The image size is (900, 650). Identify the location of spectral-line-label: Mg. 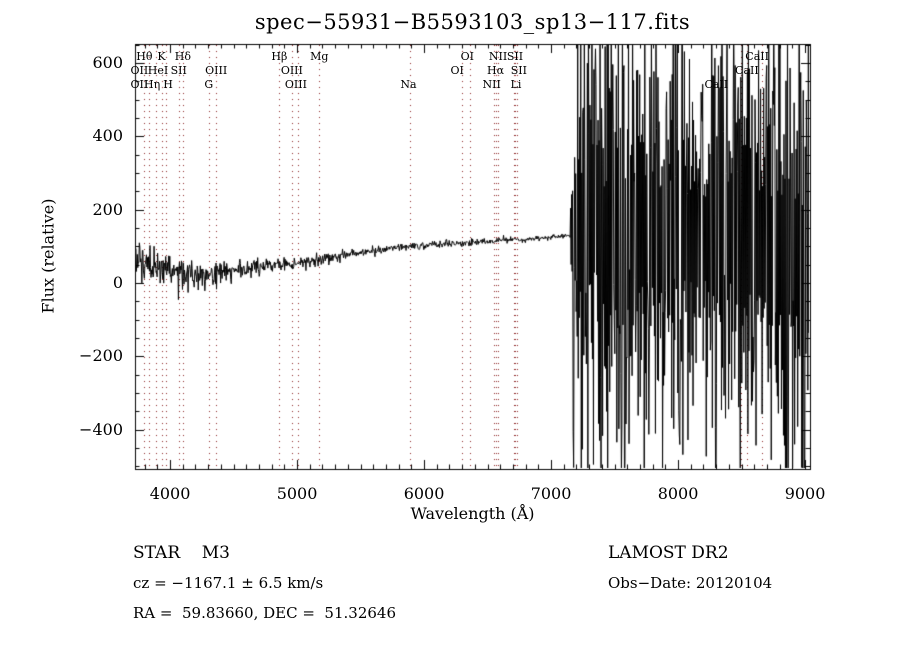
(319, 56).